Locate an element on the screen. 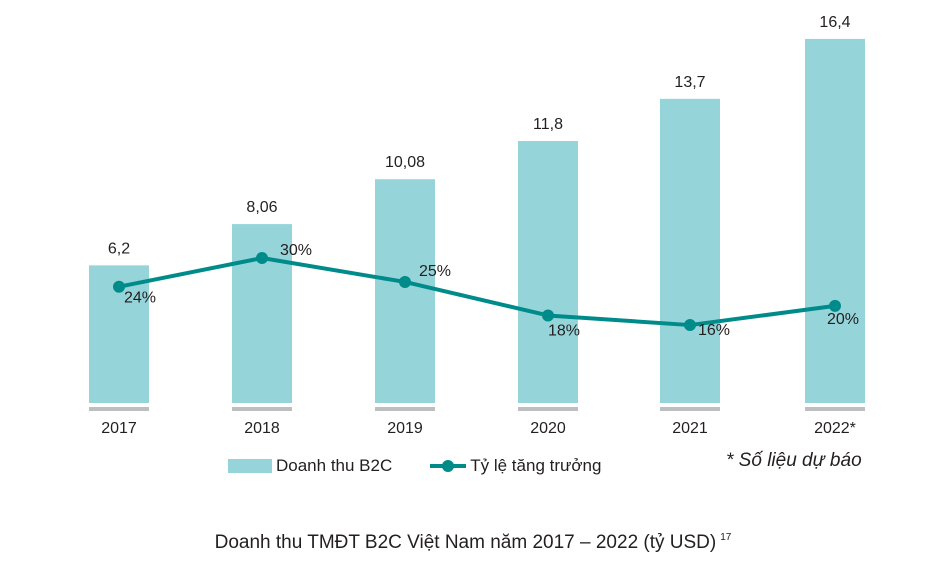 This screenshot has width=946, height=575. legend: Doanh thu B2C Tỷ lệ tăng trưởng is located at coordinates (414, 466).